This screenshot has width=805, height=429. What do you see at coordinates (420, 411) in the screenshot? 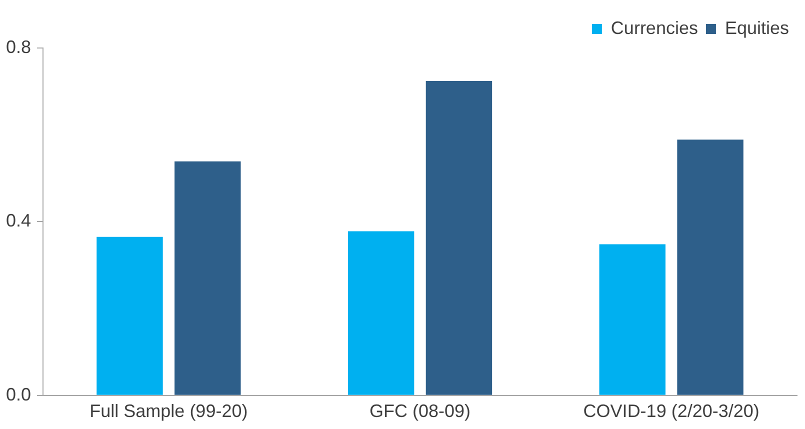
I see `x-tick-label: GFC (08-09)` at bounding box center [420, 411].